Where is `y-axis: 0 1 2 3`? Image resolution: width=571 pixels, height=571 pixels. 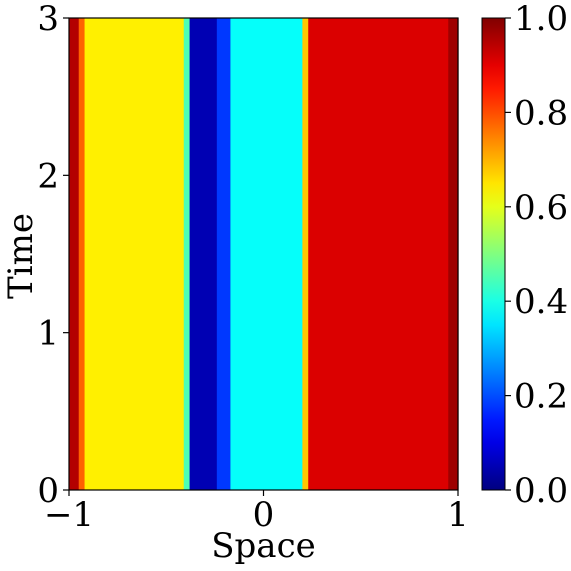 y-axis: 0 1 2 3 is located at coordinates (53, 255).